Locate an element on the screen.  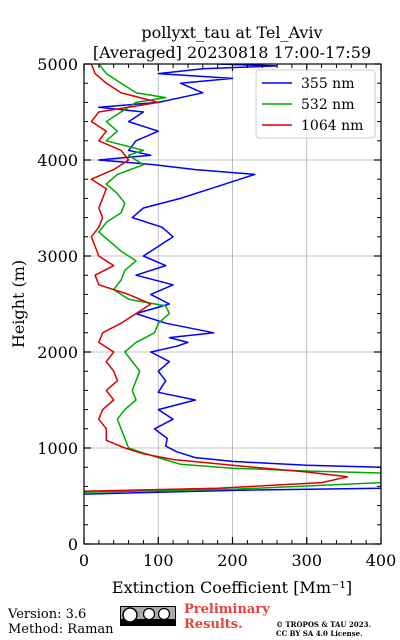
y-tick-label: 4000 is located at coordinates (57, 160).